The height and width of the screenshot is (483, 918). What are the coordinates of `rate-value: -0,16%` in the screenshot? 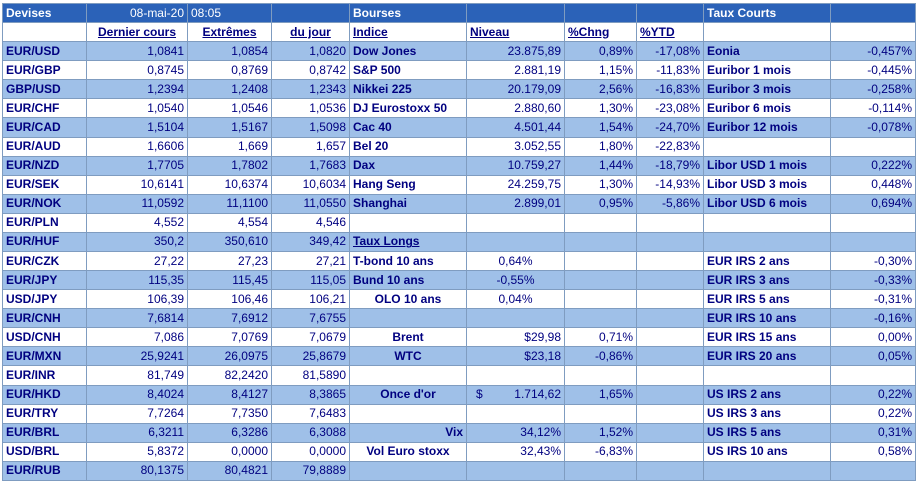 It's located at (873, 318).